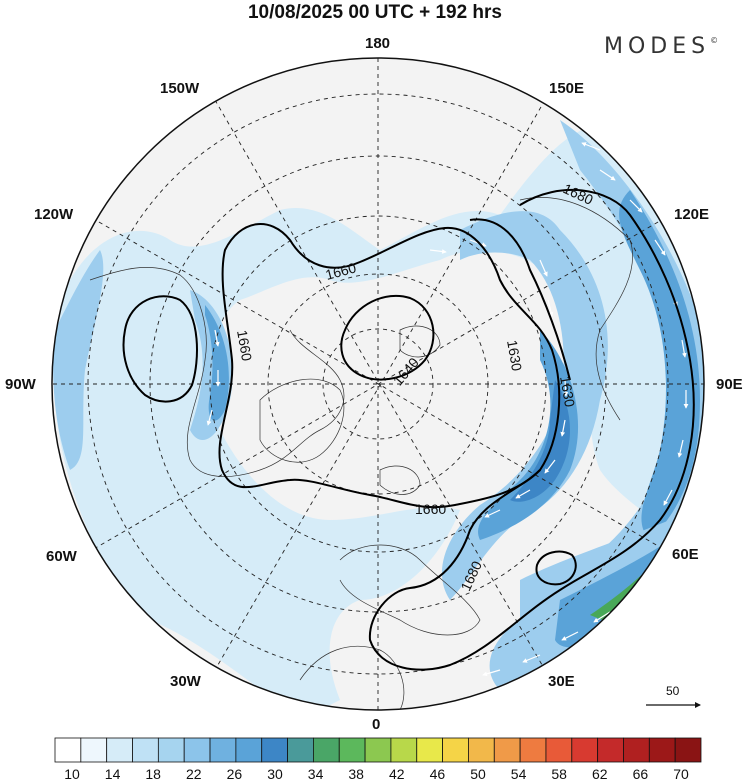 The image size is (750, 782). I want to click on longitude-label-120w: 120W, so click(54, 214).